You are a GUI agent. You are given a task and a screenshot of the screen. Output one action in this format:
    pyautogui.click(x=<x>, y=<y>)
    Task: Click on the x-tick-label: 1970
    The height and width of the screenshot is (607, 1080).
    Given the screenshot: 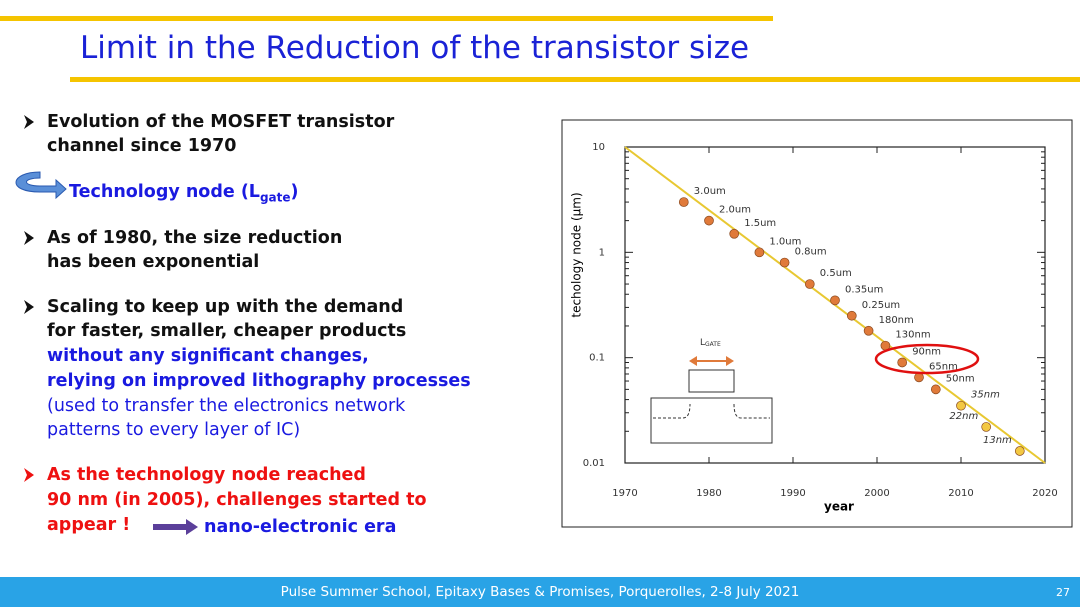 What is the action you would take?
    pyautogui.click(x=624, y=493)
    